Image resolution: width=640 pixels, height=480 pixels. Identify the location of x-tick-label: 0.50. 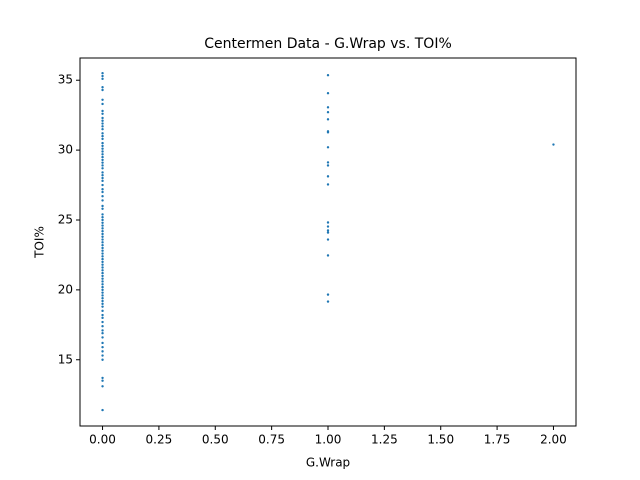
(215, 440).